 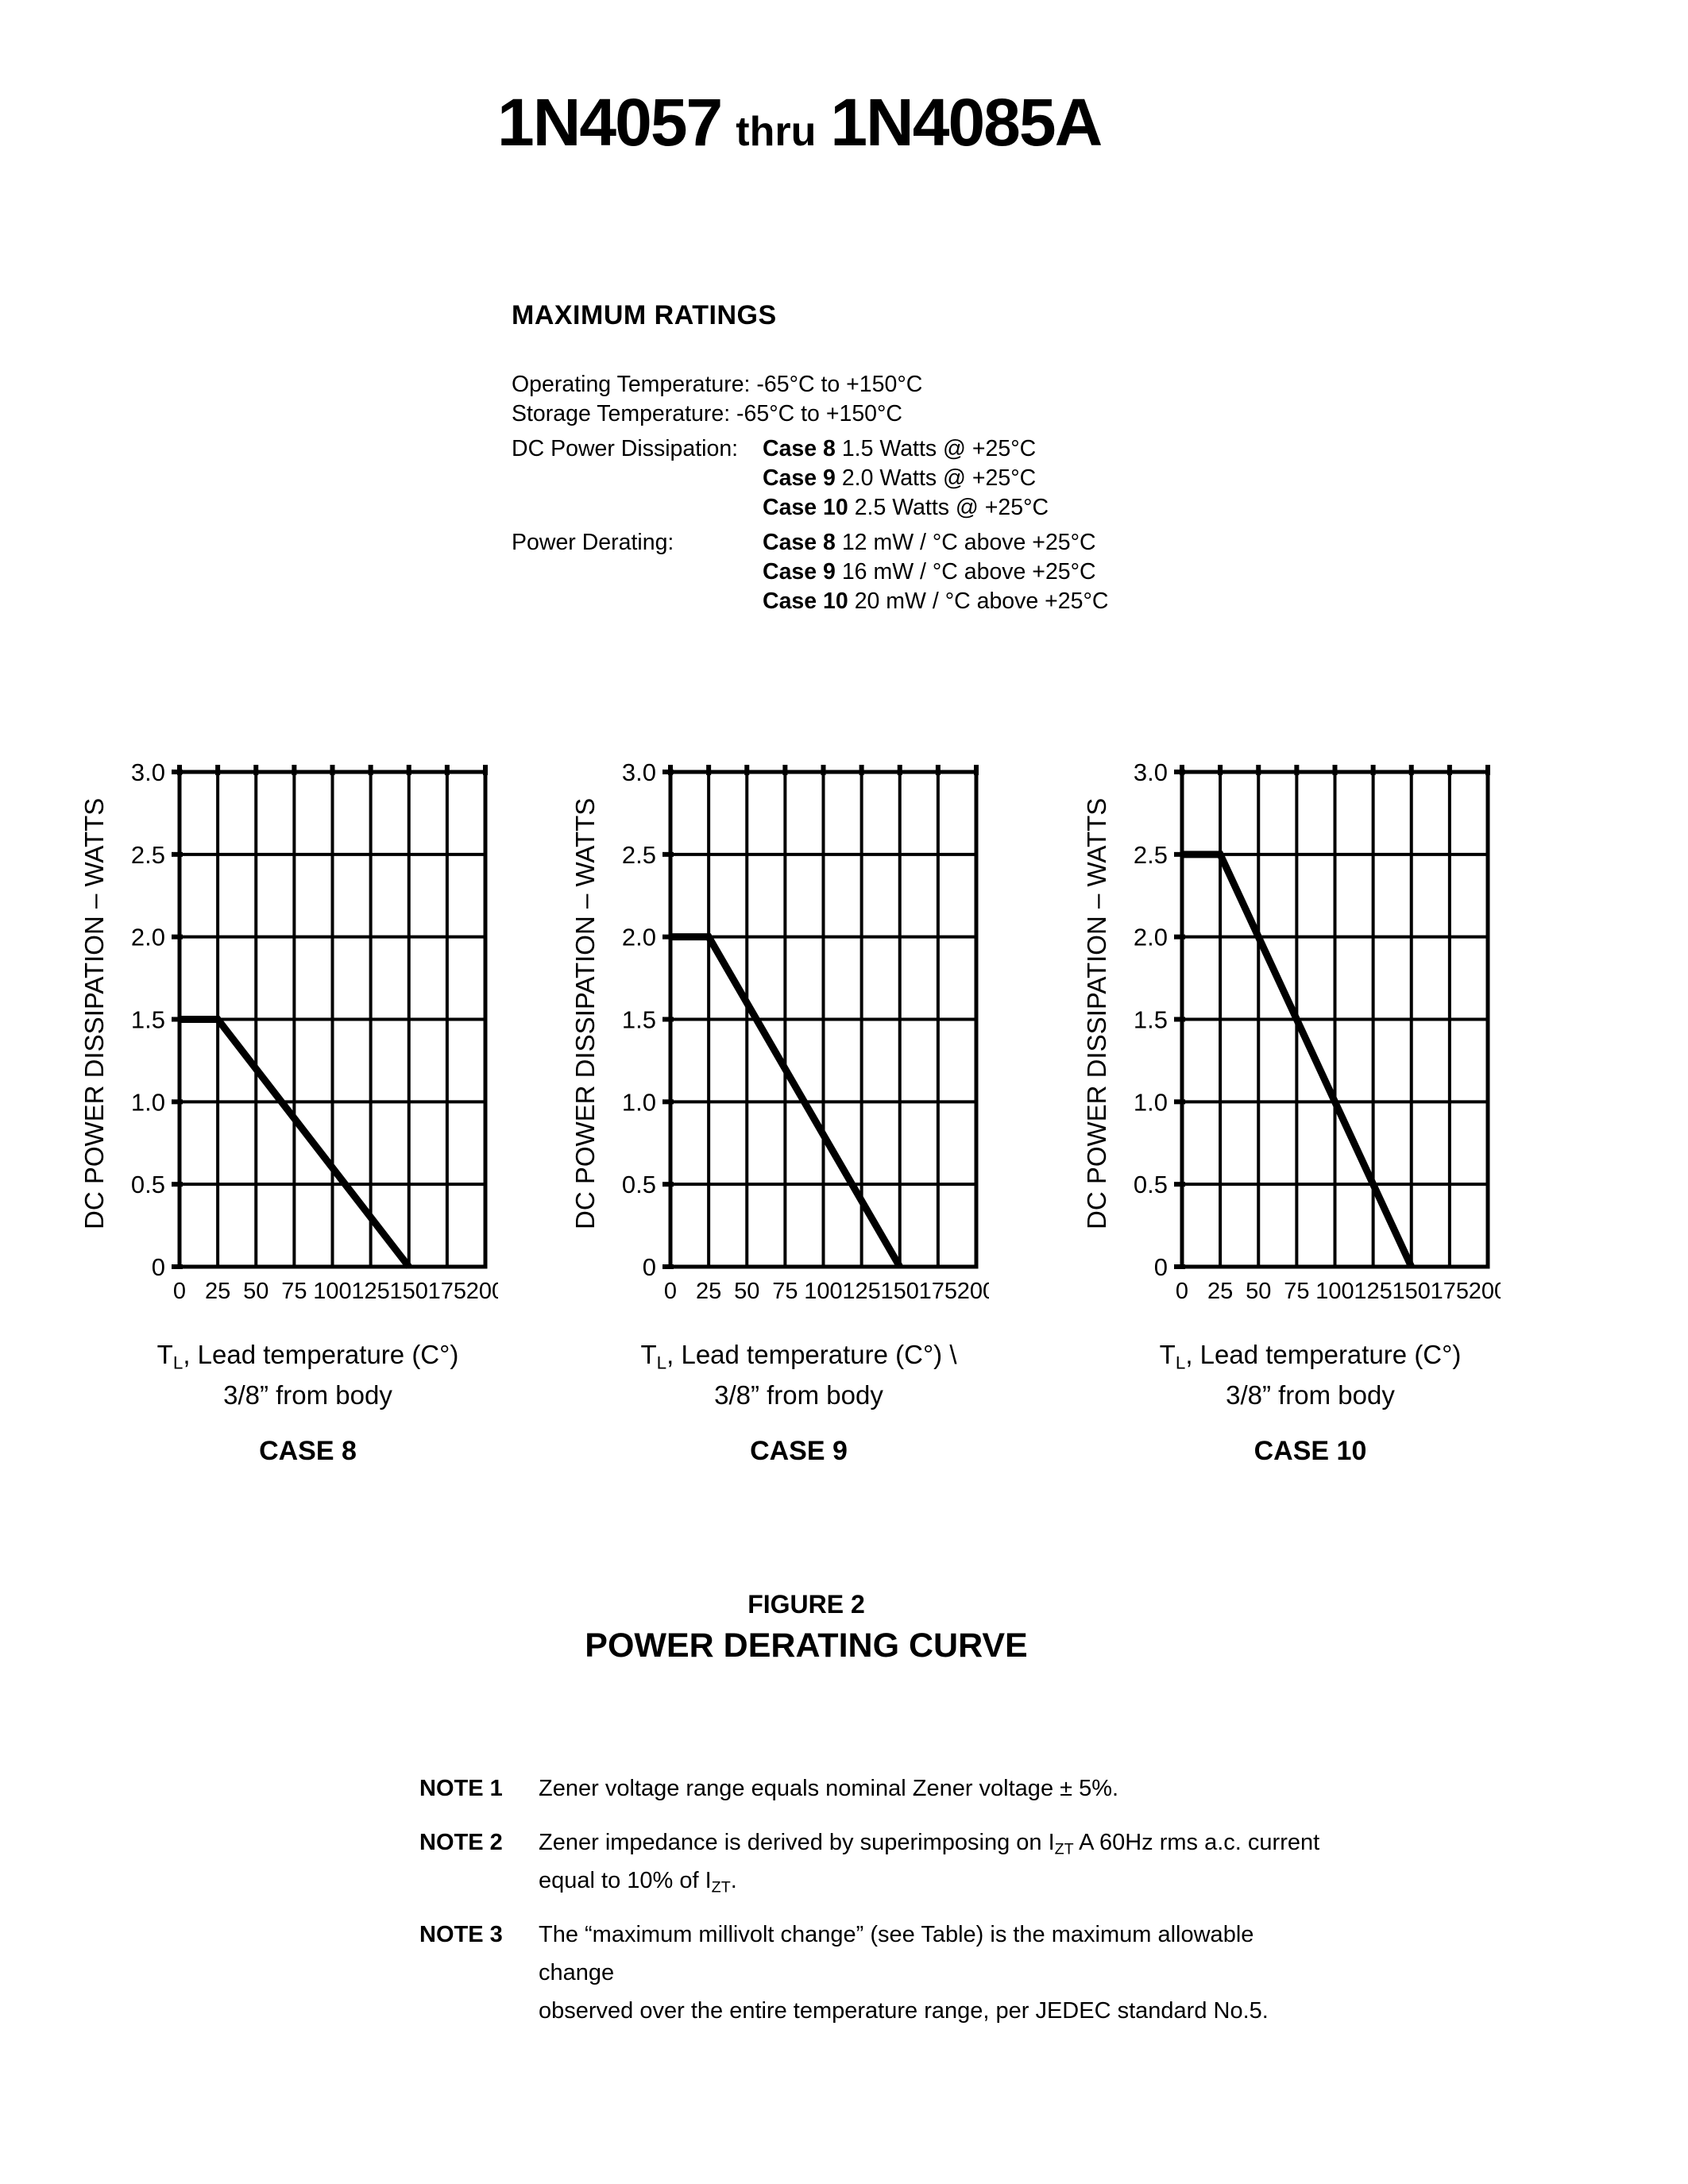 I want to click on case-value: 2.0 Watts @ +25°C, so click(x=939, y=478).